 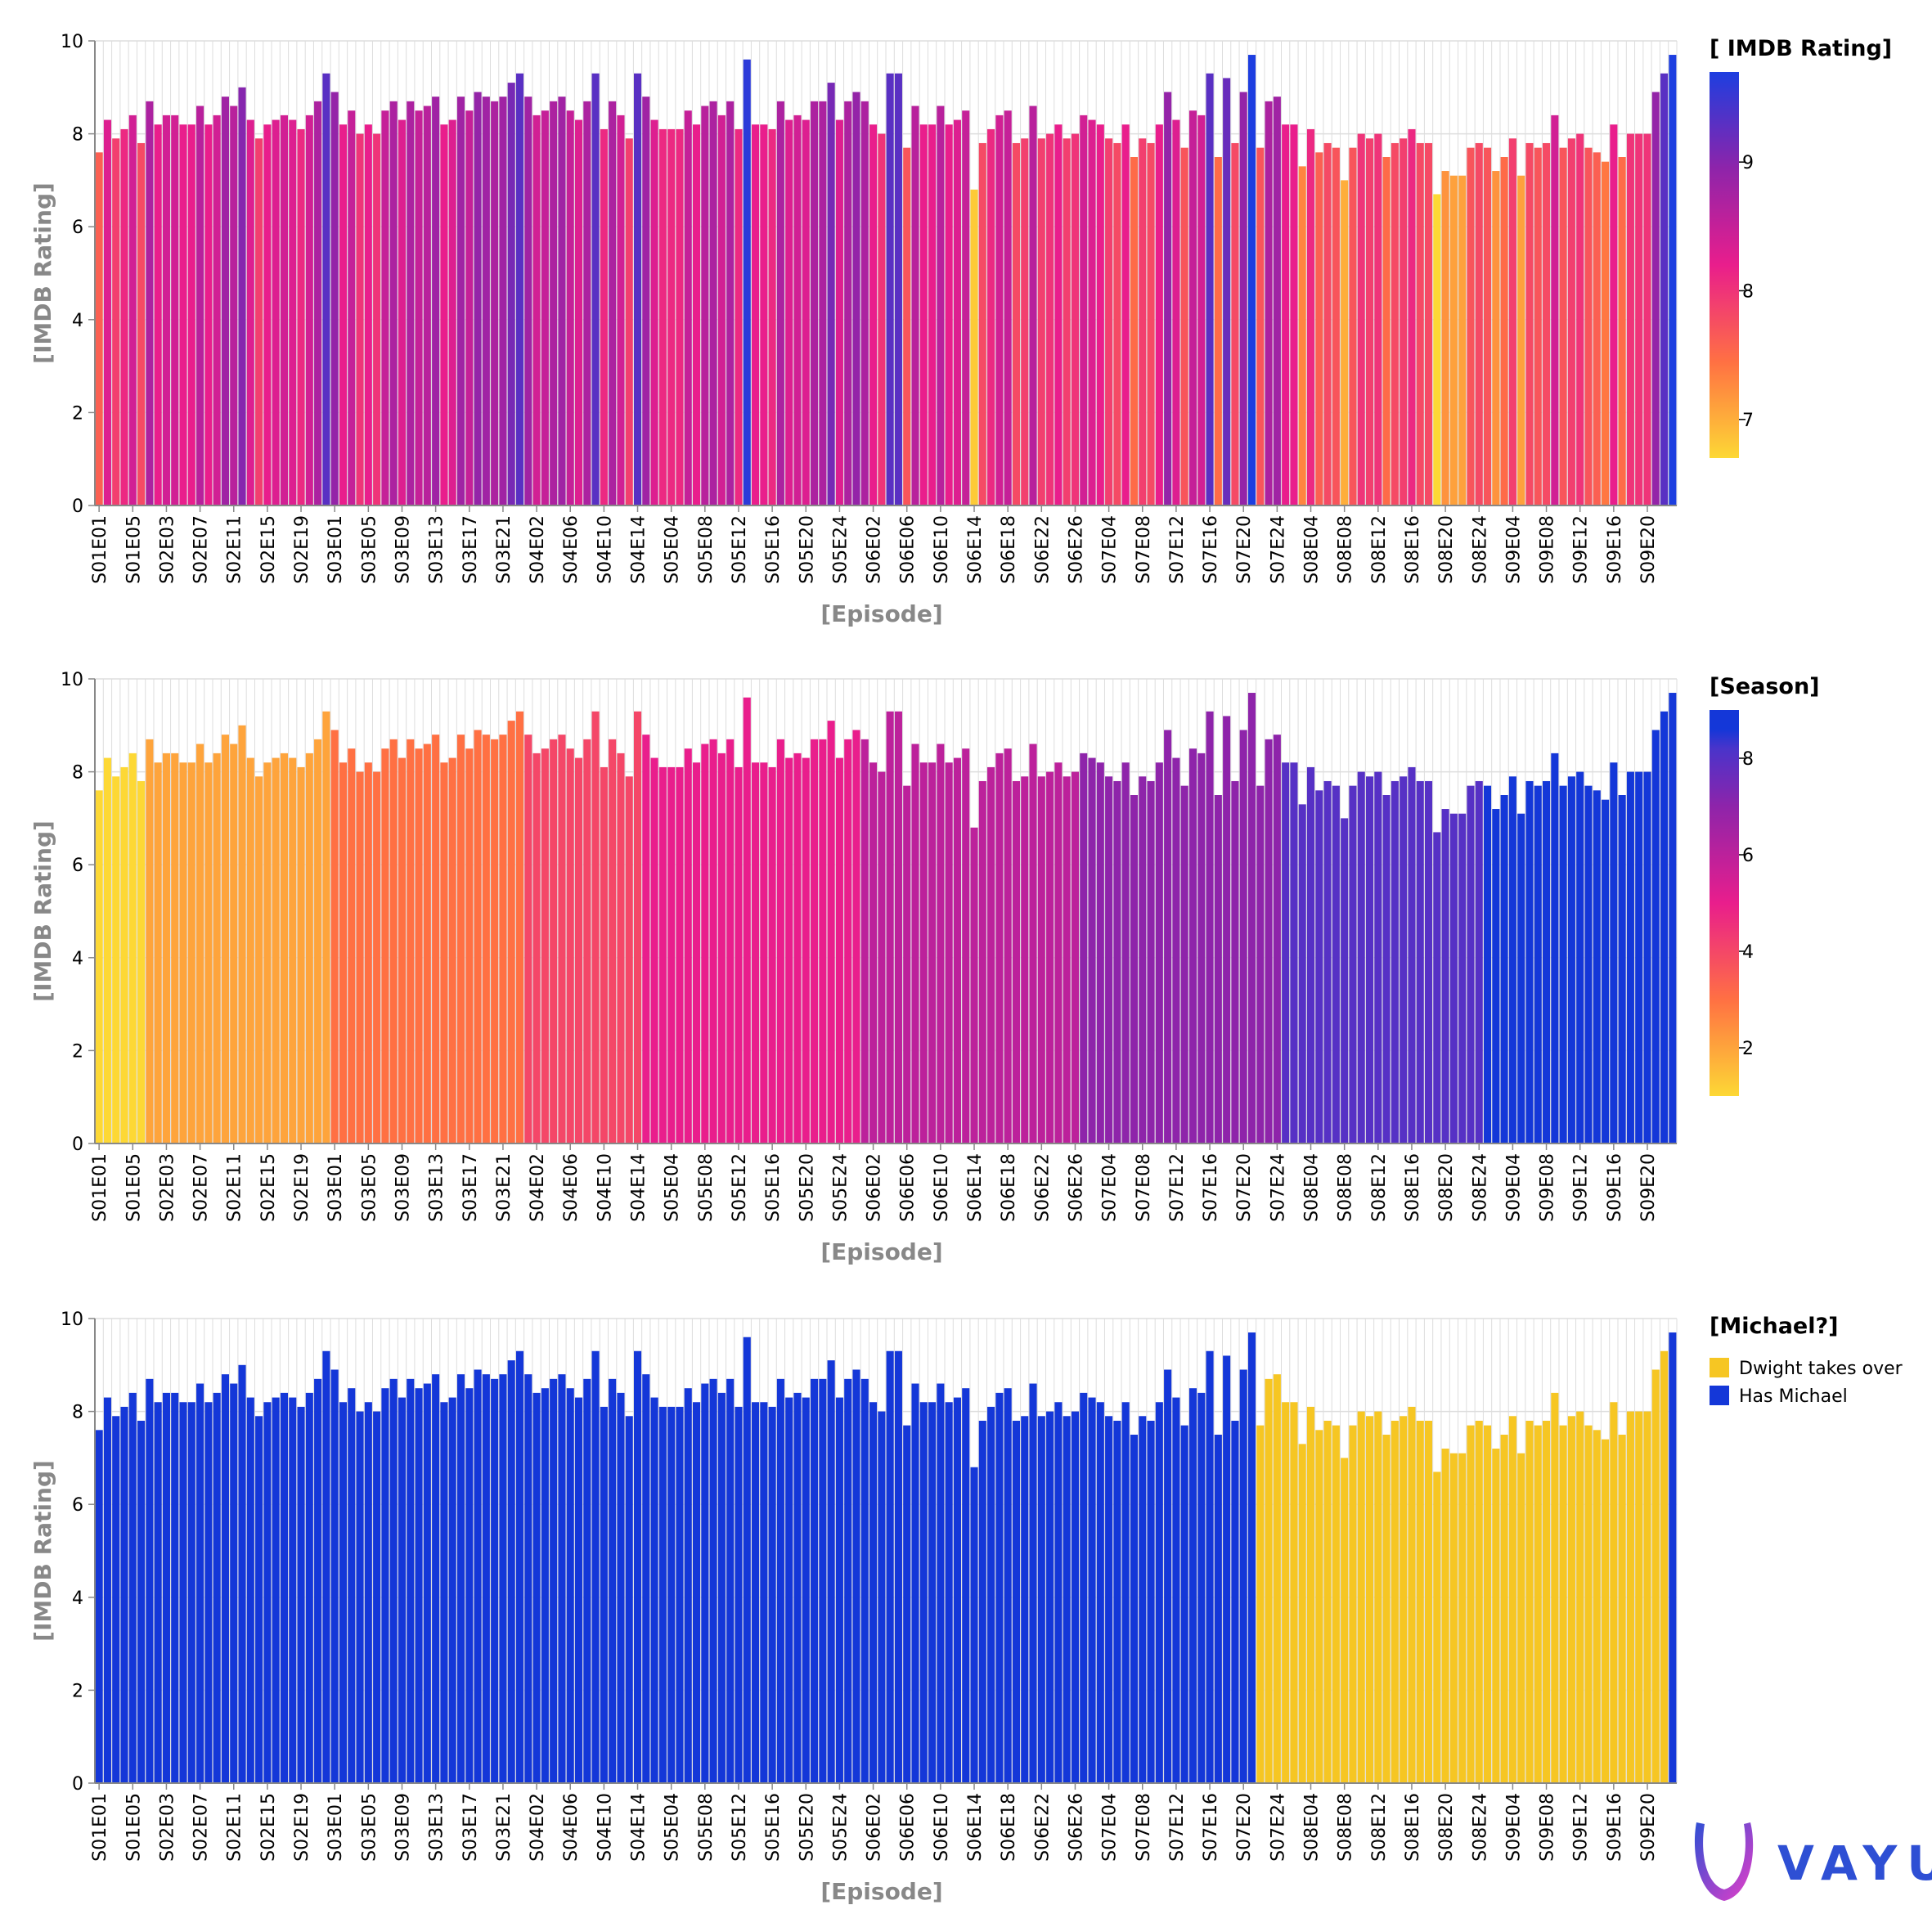 What do you see at coordinates (890, 927) in the screenshot?
I see `bar-s06e04` at bounding box center [890, 927].